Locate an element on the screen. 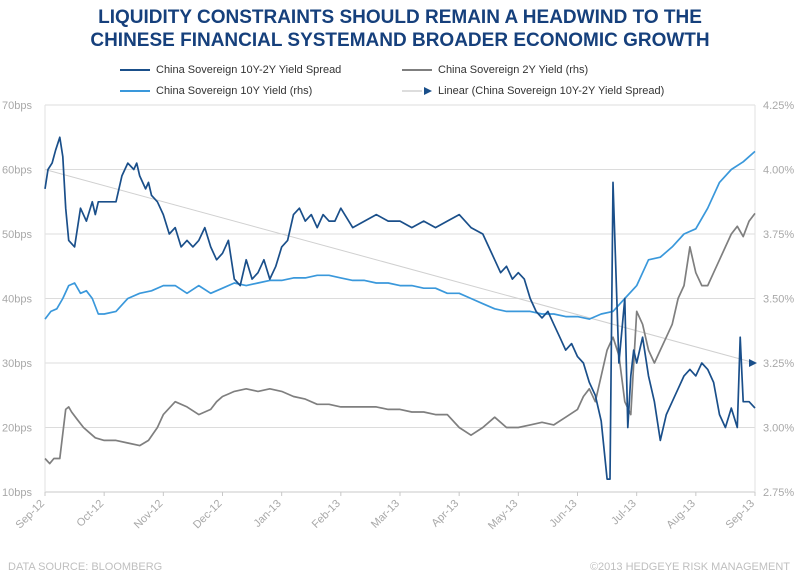 The height and width of the screenshot is (582, 800). legend-item-yield-2y: China Sovereign 2Y Yield (rhs) is located at coordinates (495, 70).